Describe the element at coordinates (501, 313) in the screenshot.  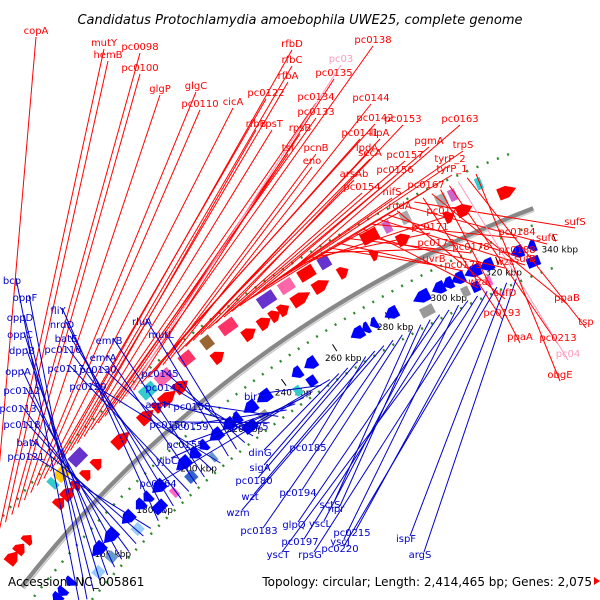
I see `gene-label: pc0193` at that location.